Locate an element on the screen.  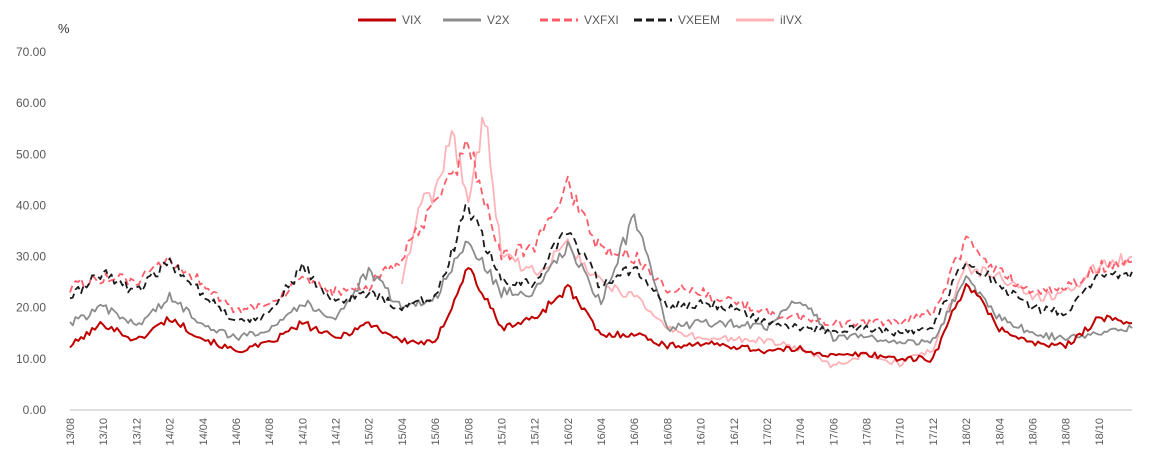
x-tick-label: 18/02 is located at coordinates (967, 432).